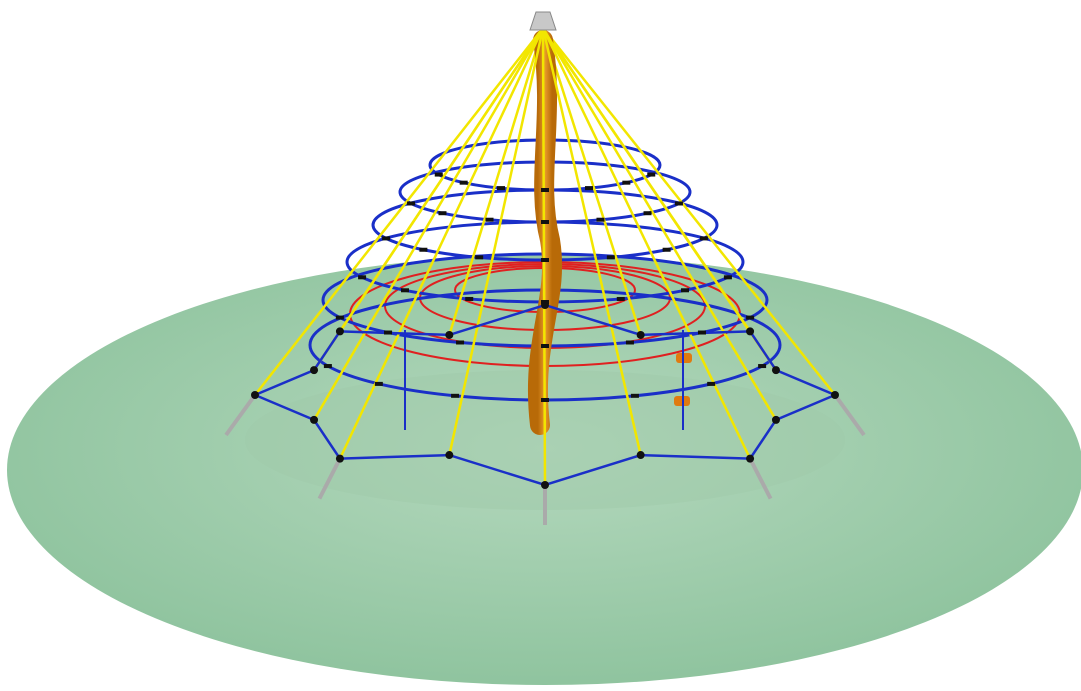 The height and width of the screenshot is (691, 1081). I want to click on pole, so click(545, 232).